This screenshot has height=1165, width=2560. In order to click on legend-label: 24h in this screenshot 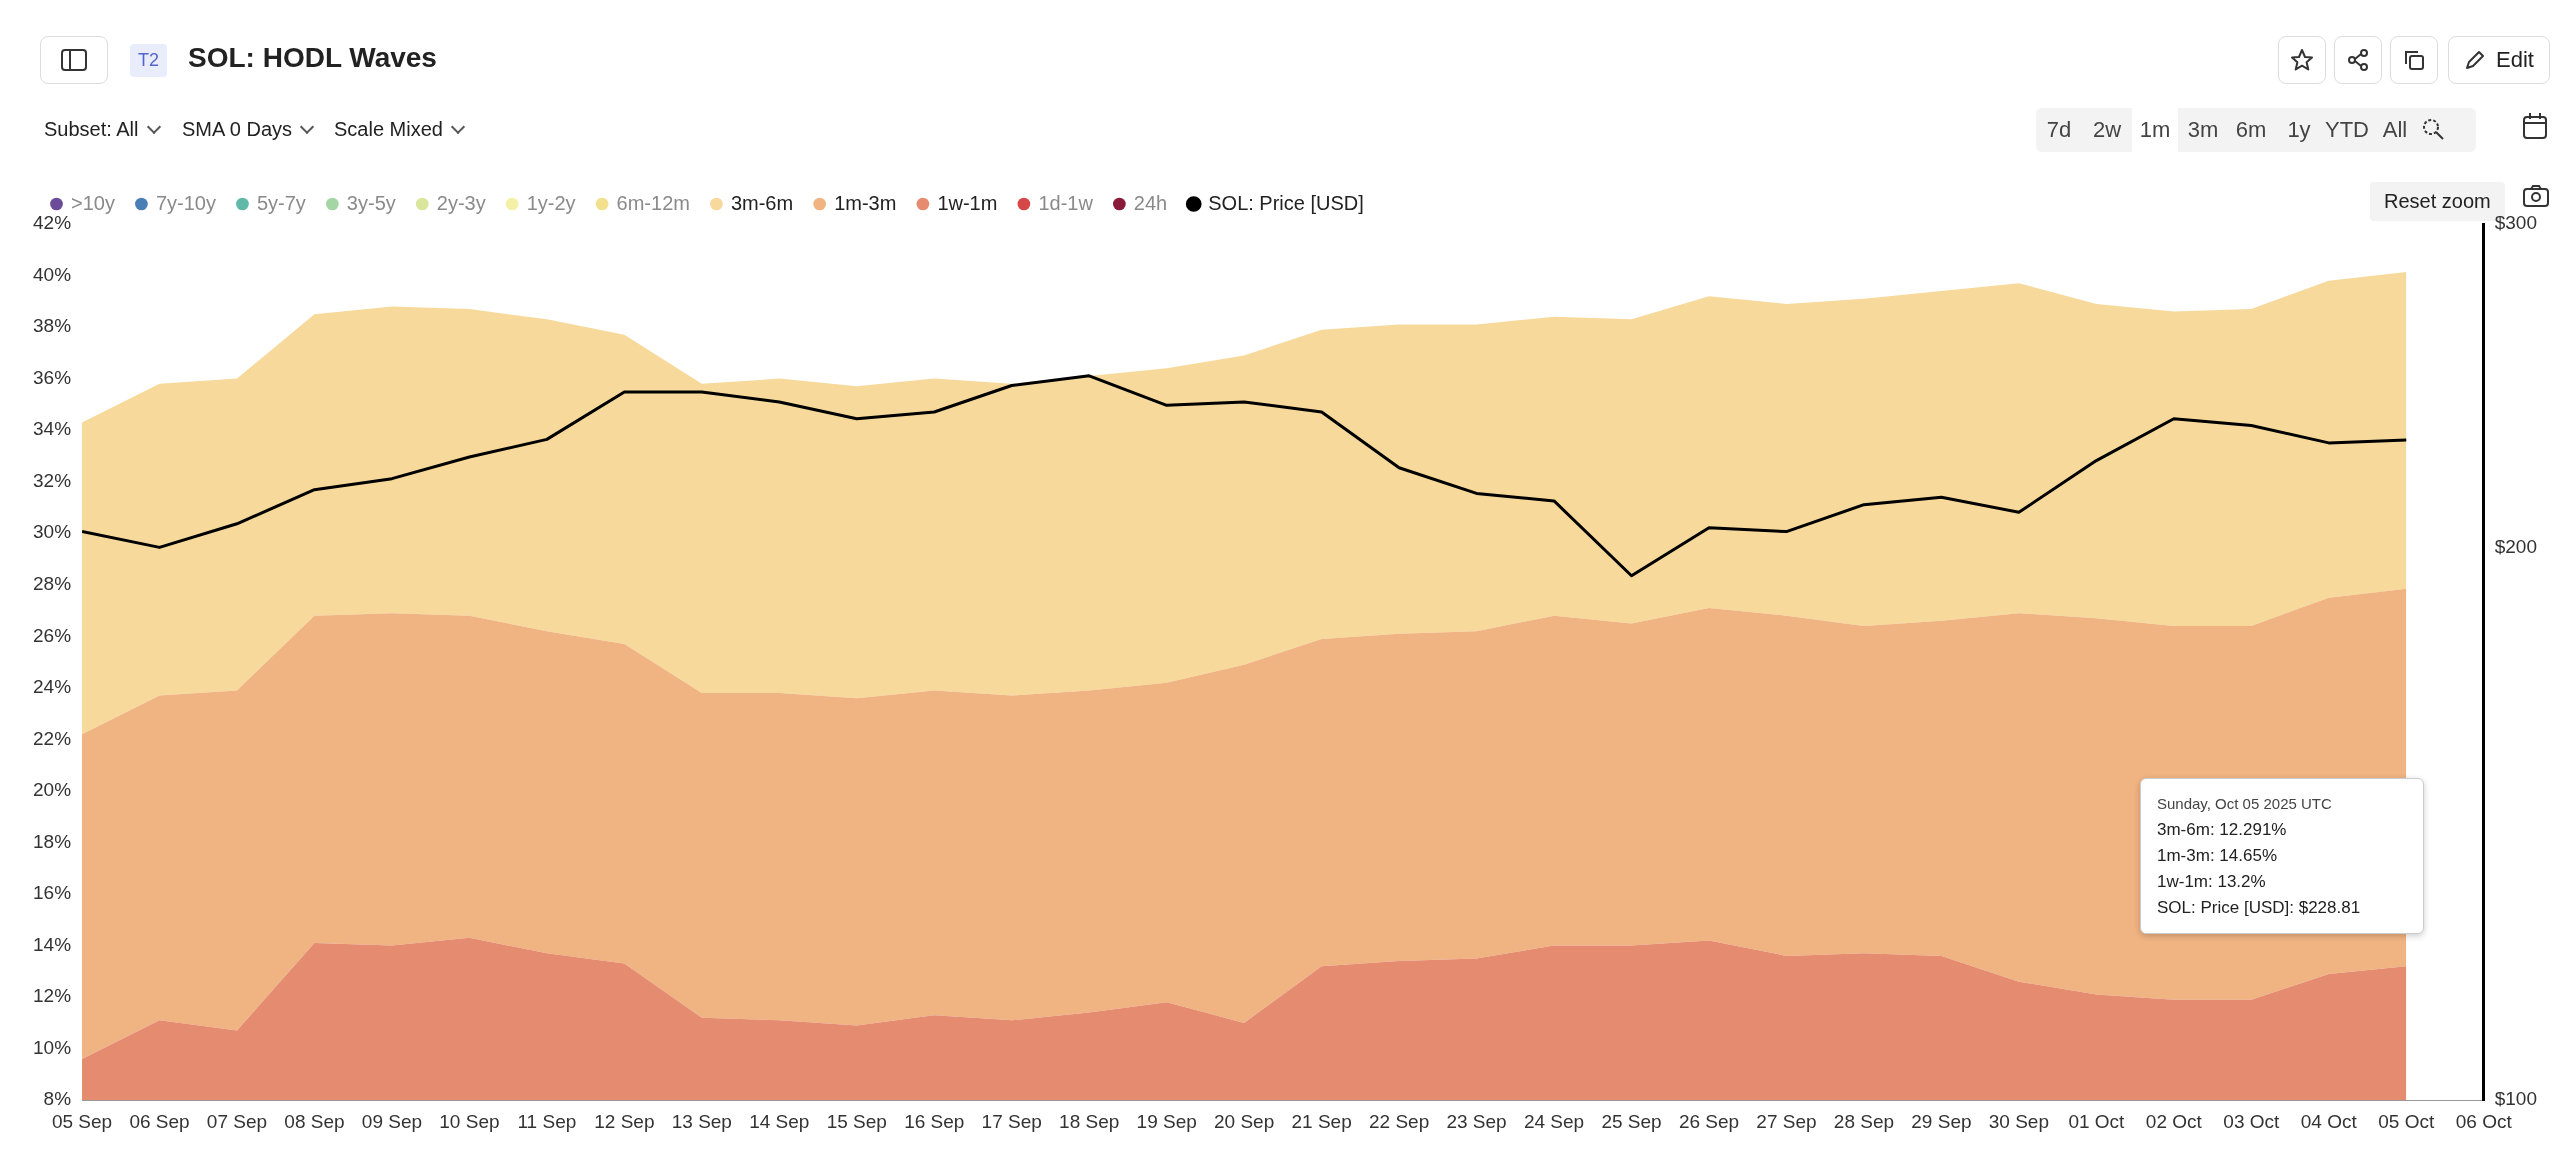, I will do `click(1150, 202)`.